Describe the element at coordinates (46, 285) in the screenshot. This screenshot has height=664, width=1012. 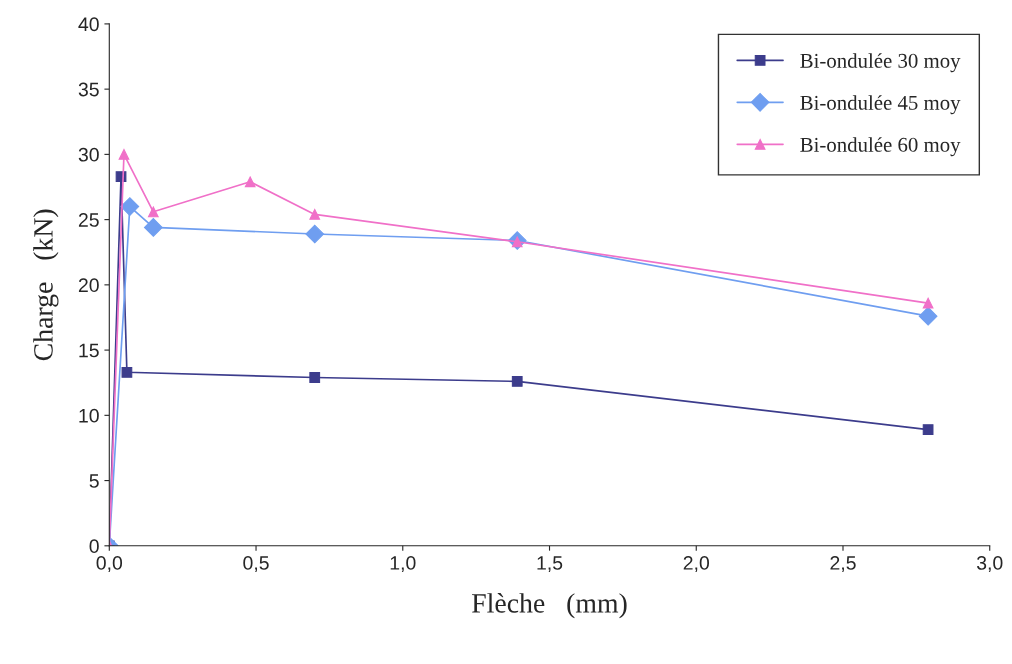
I see `y-axis-title: Charge (kN)` at that location.